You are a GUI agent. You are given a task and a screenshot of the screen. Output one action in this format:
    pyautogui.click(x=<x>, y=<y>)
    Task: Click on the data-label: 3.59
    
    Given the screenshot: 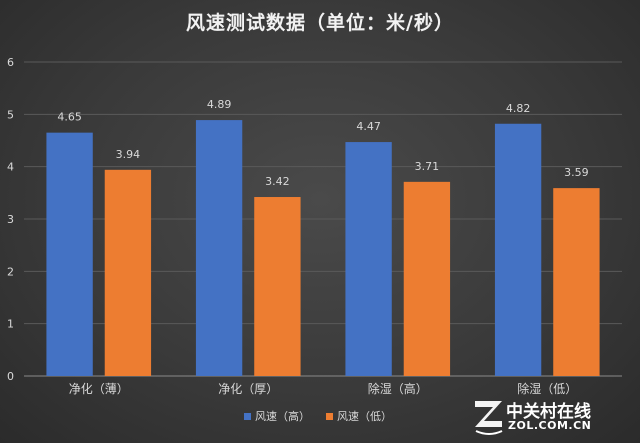 What is the action you would take?
    pyautogui.click(x=576, y=172)
    